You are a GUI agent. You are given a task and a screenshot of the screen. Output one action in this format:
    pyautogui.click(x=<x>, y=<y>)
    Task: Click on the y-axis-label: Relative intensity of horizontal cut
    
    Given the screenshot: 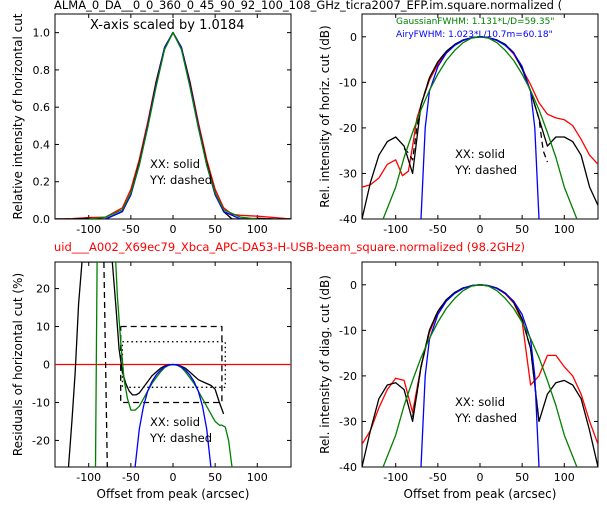 What is the action you would take?
    pyautogui.click(x=18, y=116)
    